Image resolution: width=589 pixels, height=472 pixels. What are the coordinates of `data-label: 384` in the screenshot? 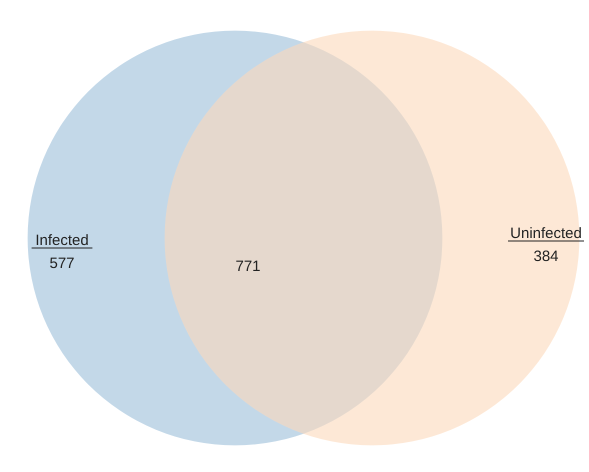 It's located at (546, 256).